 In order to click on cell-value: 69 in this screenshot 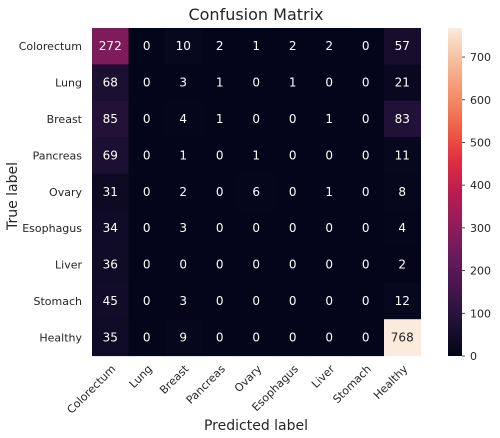, I will do `click(110, 155)`.